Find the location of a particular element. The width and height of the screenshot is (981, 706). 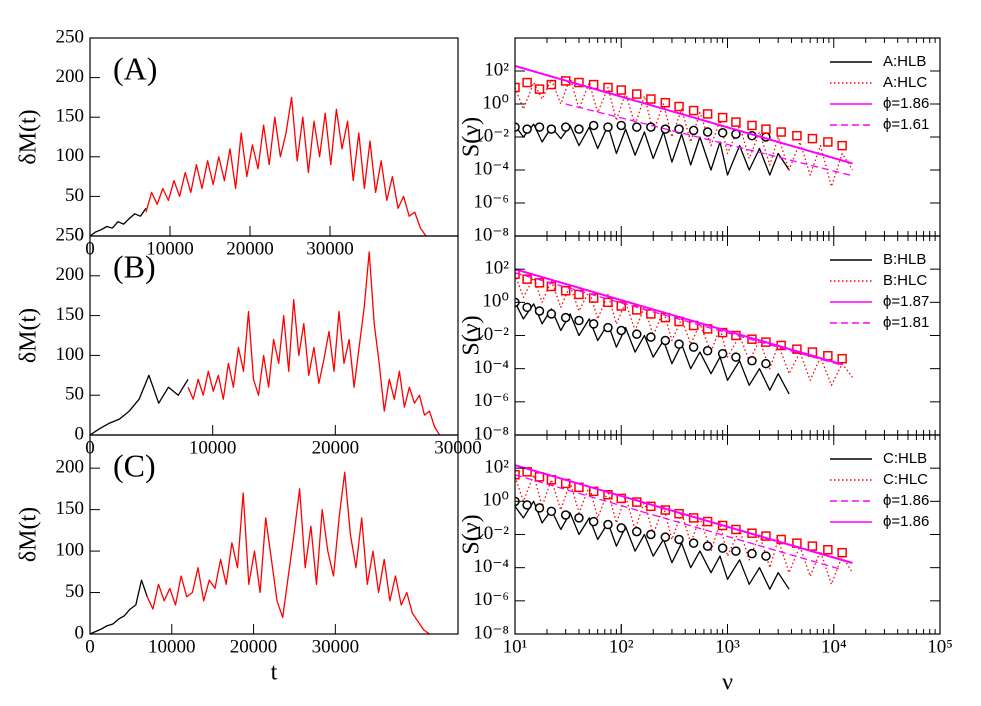

y-tick-label: 250 is located at coordinates (70, 36).